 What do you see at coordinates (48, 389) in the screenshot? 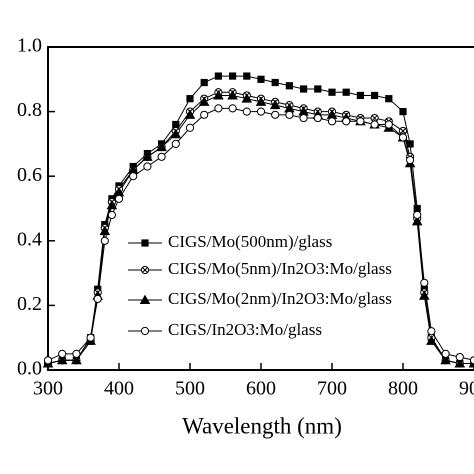
I see `x-tick-label: 300` at bounding box center [48, 389].